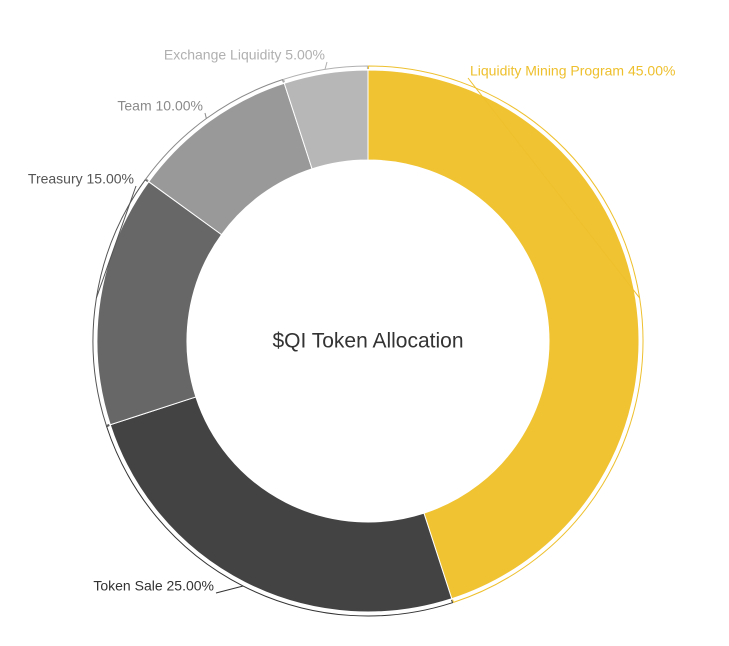 The height and width of the screenshot is (646, 729). What do you see at coordinates (153, 586) in the screenshot?
I see `slice-label: Token Sale 25.00%` at bounding box center [153, 586].